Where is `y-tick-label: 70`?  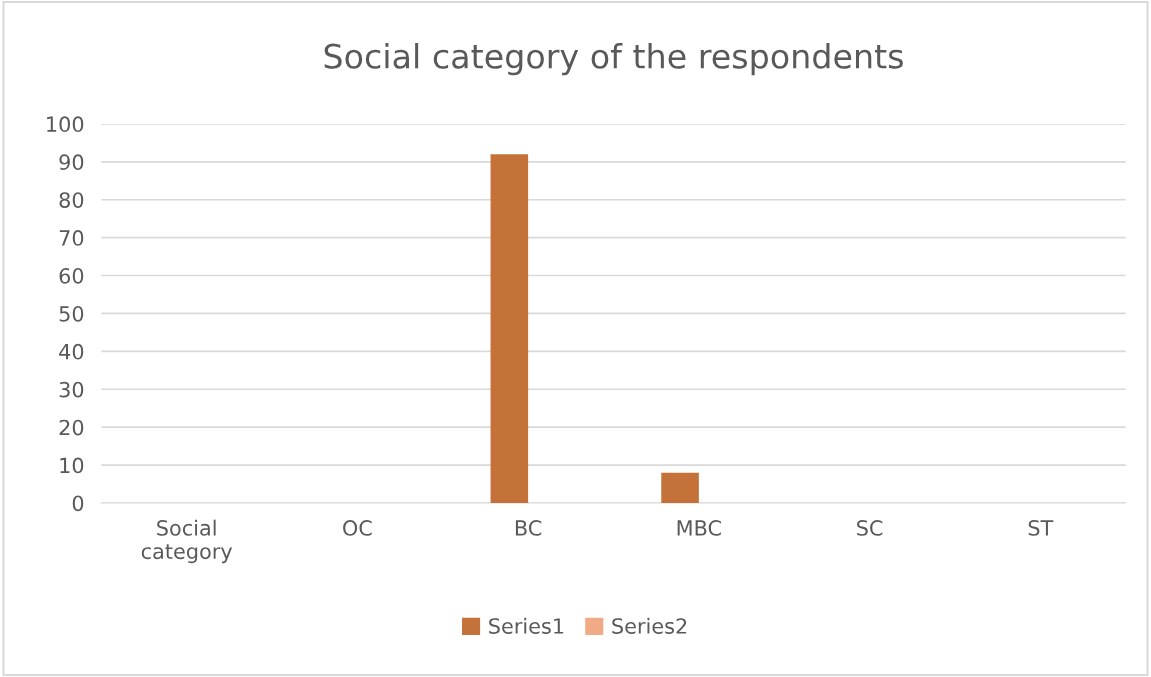 y-tick-label: 70 is located at coordinates (71, 238).